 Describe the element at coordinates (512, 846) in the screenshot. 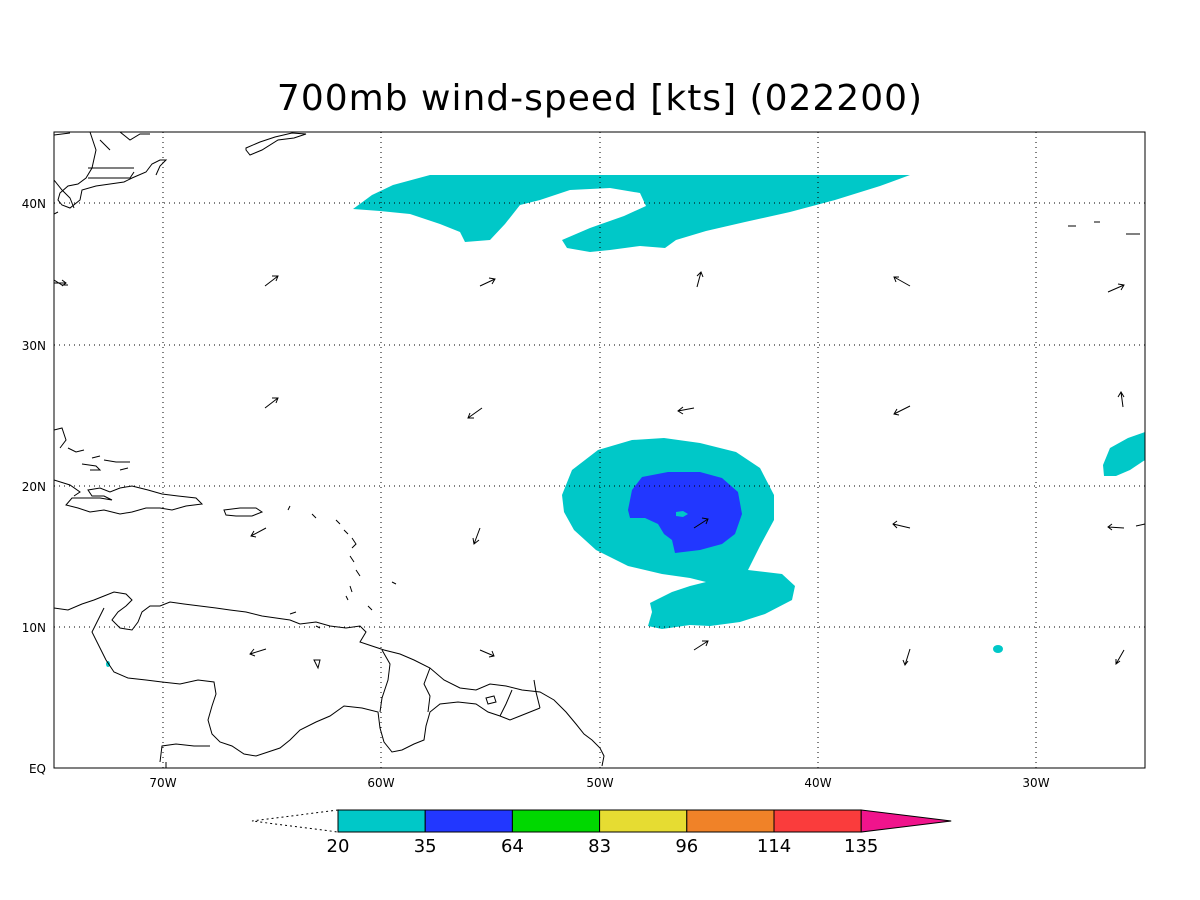

I see `colorbar-threshold-label: 64` at that location.